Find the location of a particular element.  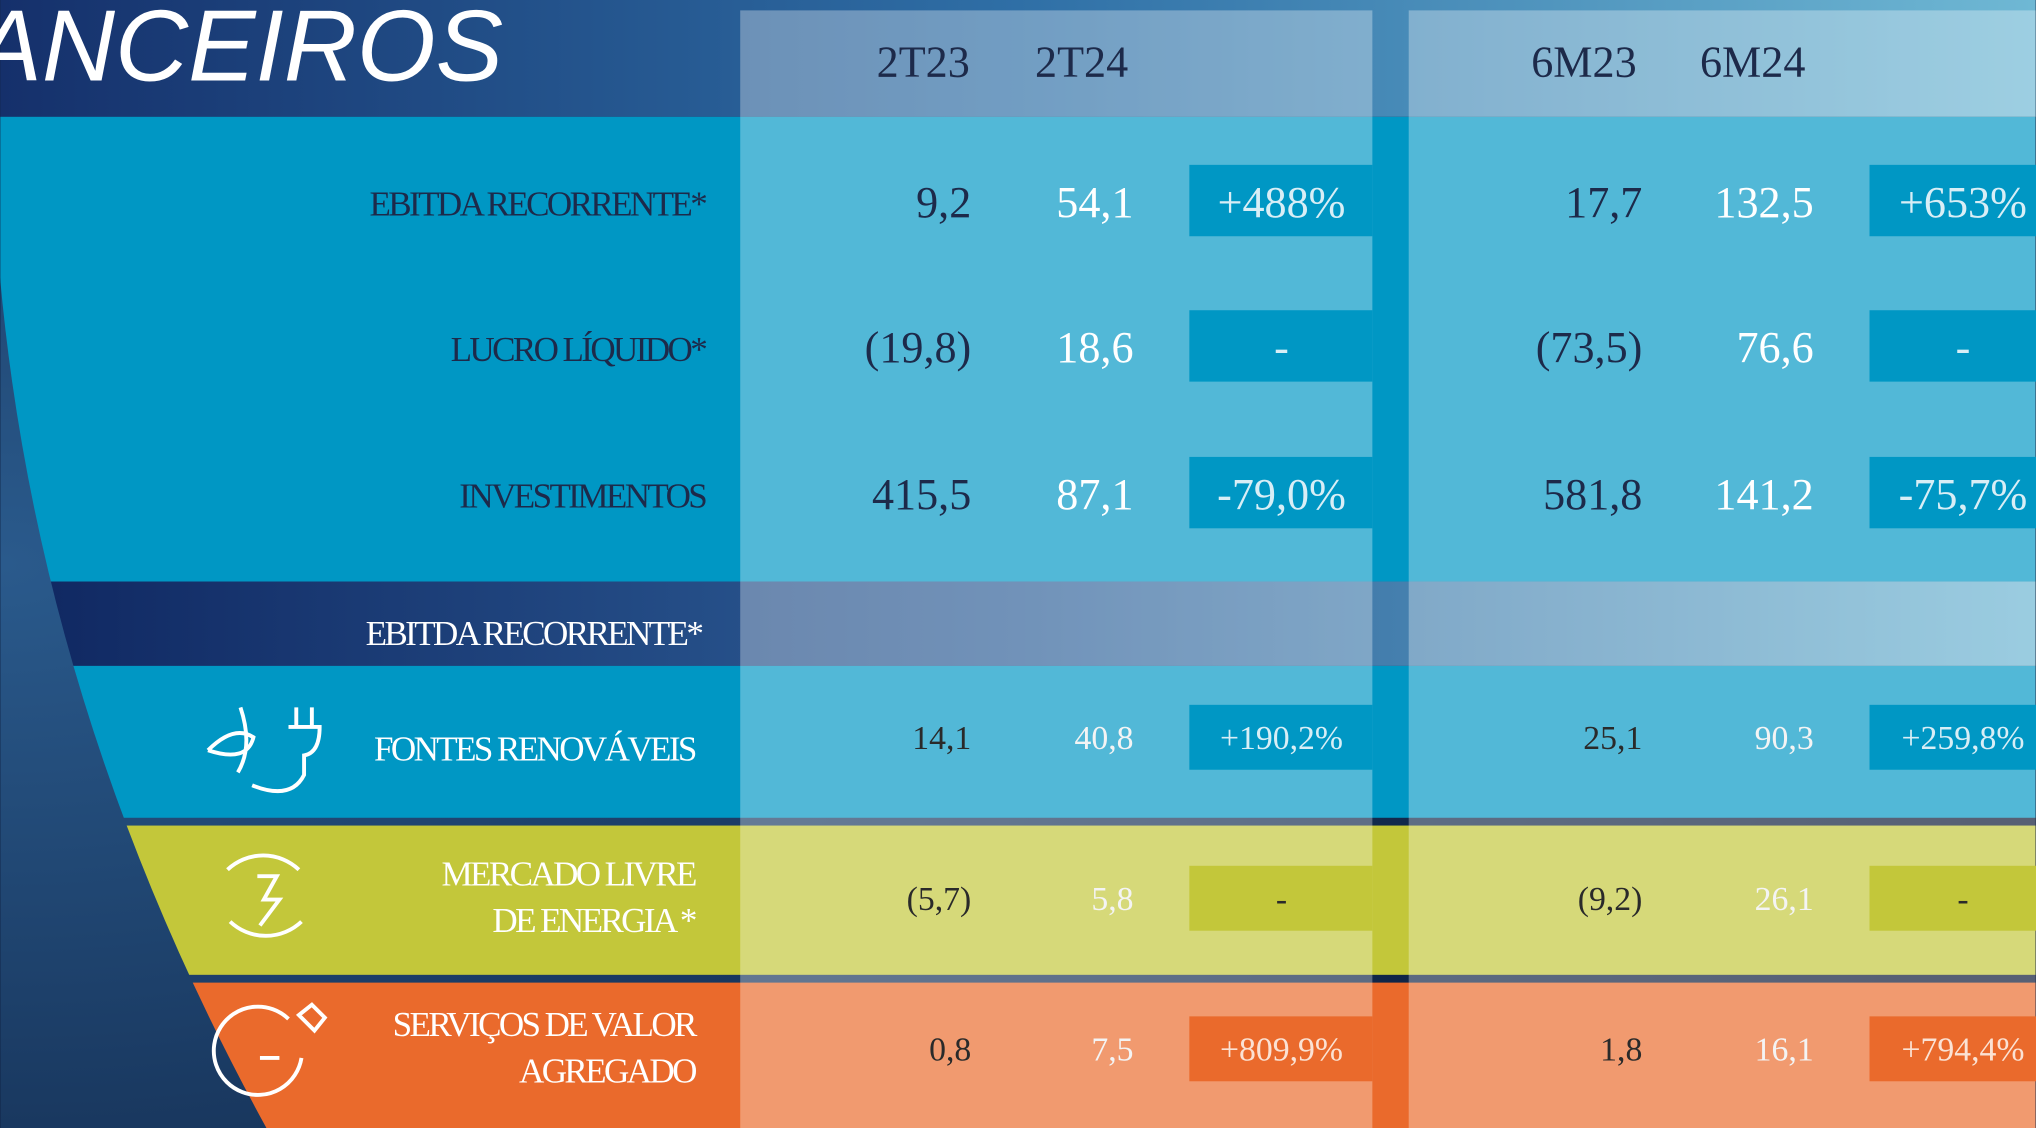

cell: +809,9% is located at coordinates (1281, 1050).